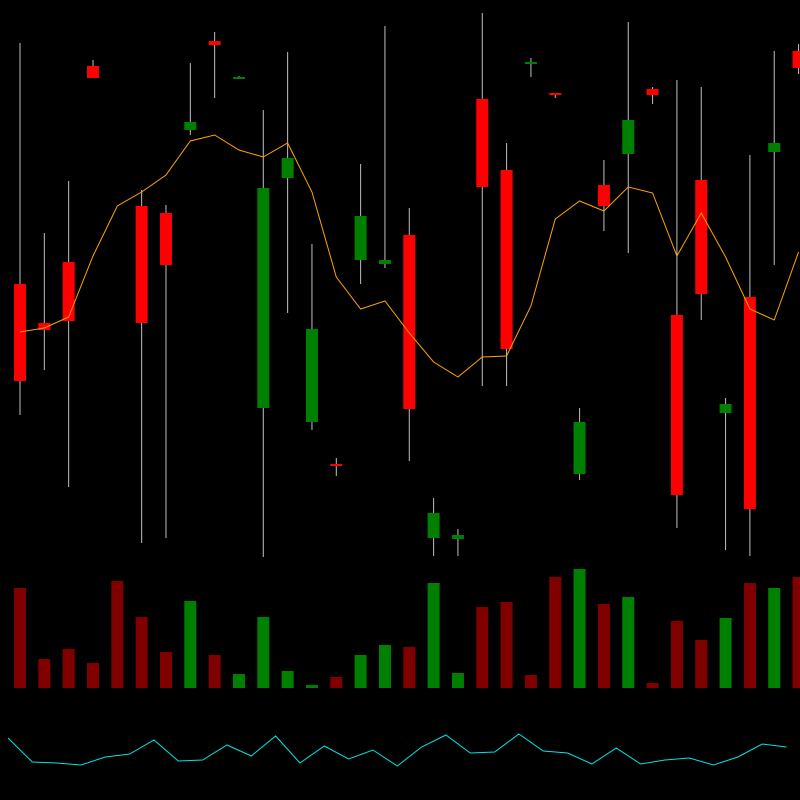 The height and width of the screenshot is (800, 800). I want to click on volume-panel, so click(407, 628).